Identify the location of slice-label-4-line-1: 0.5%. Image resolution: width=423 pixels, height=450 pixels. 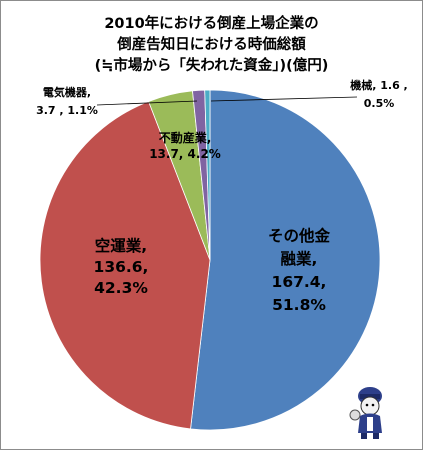
(379, 103).